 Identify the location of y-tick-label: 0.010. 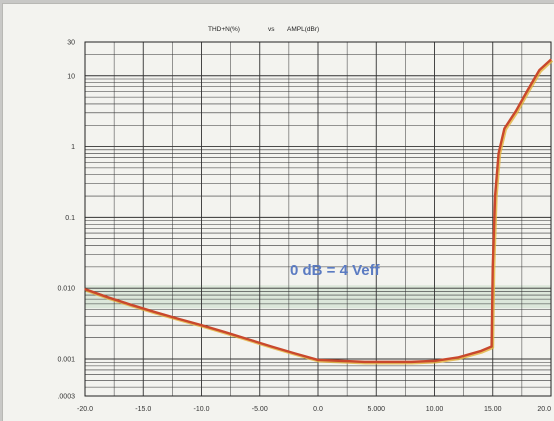
(66, 289).